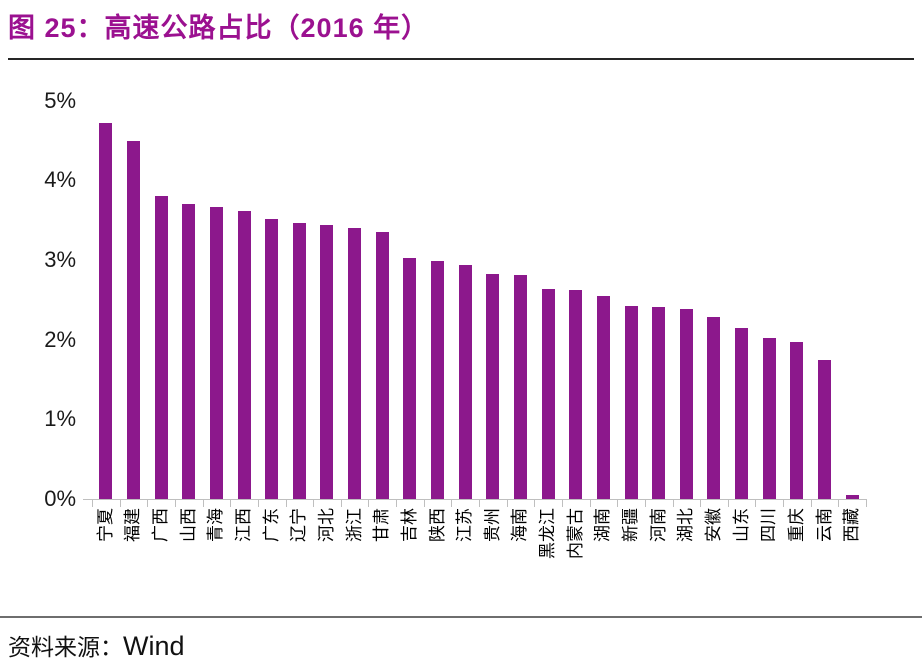 Image resolution: width=922 pixels, height=671 pixels. I want to click on source-line: 资料来源：Wind, so click(96, 645).